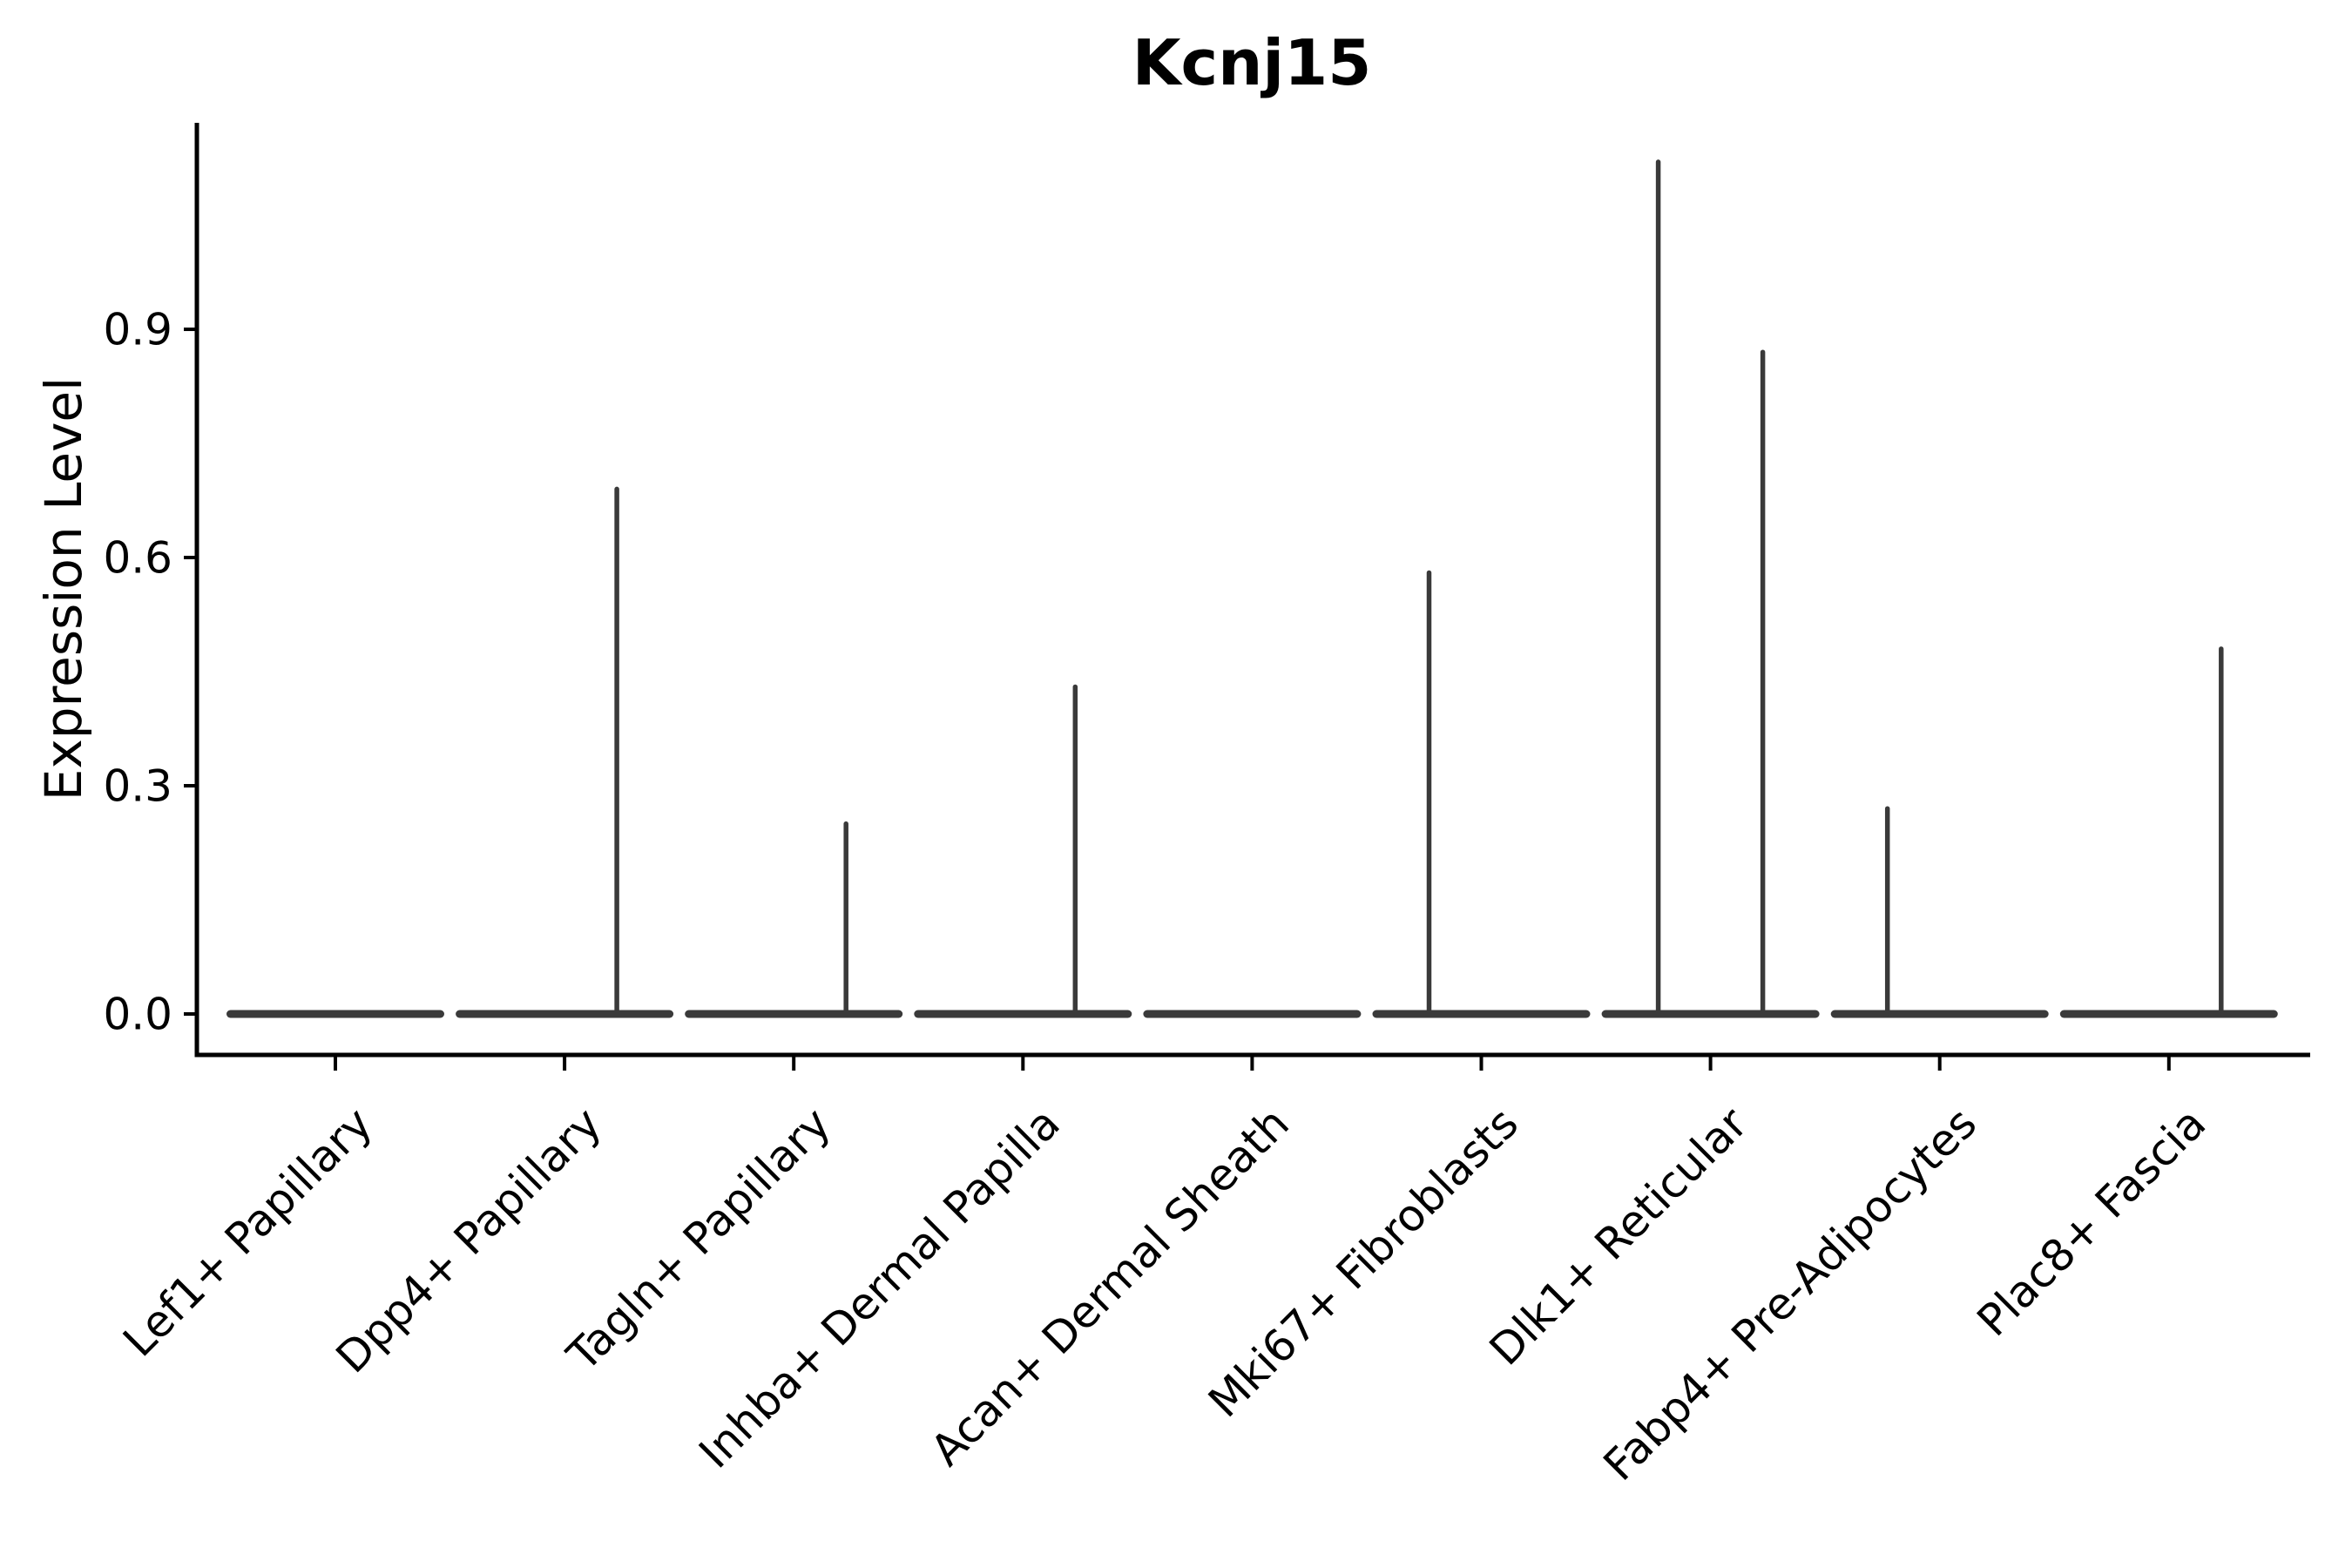 The width and height of the screenshot is (2352, 1568). I want to click on y-tick-label-0-6: 0.6, so click(137, 559).